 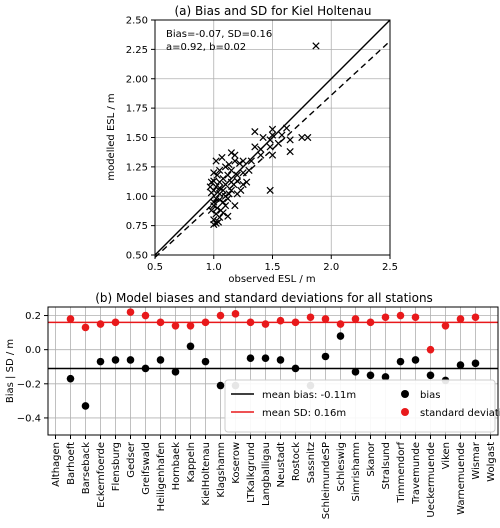 I want to click on panel-b-station-label: LTKalkgrund, so click(x=251, y=472).